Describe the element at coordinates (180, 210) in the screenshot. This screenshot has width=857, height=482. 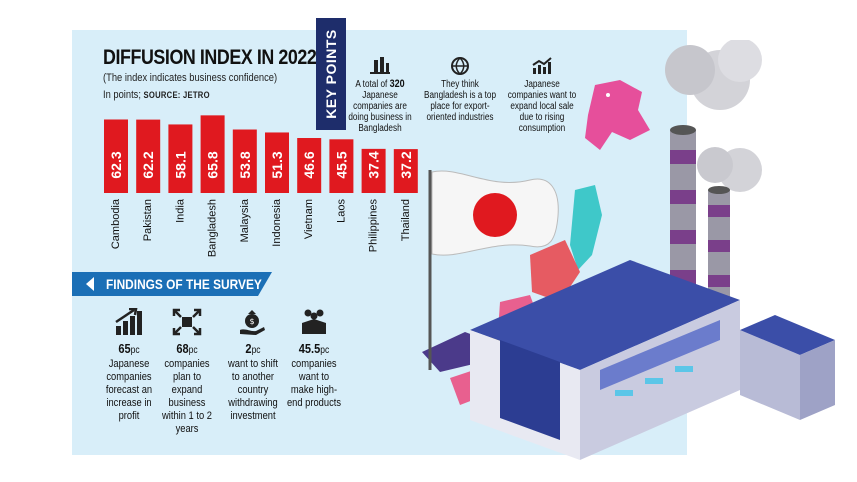
I see `category-label-india: India` at that location.